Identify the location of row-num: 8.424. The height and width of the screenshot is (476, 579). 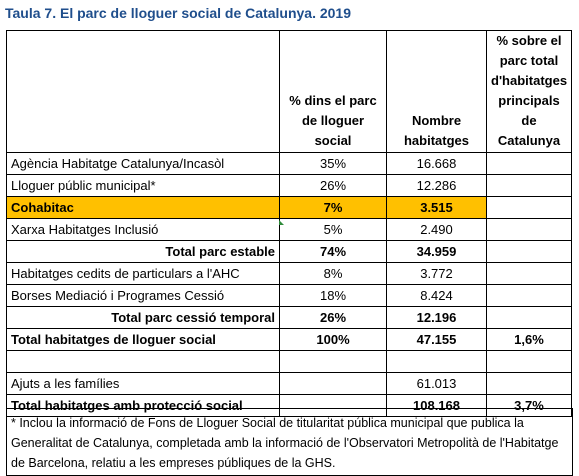
(436, 295).